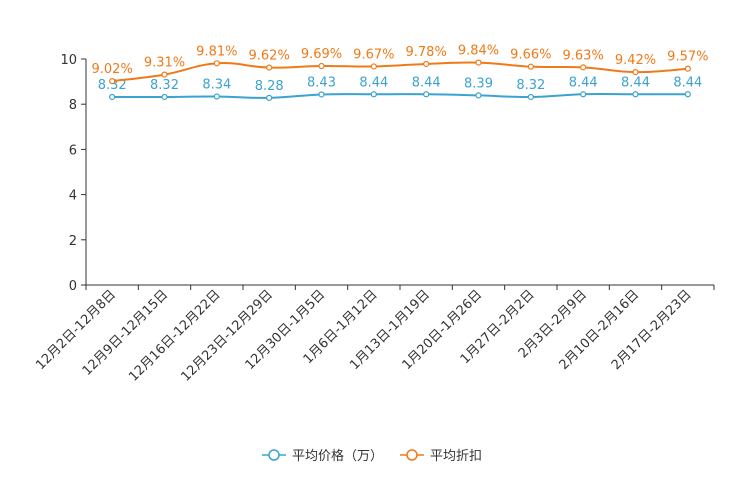  What do you see at coordinates (583, 55) in the screenshot?
I see `data-label: 9.63%` at bounding box center [583, 55].